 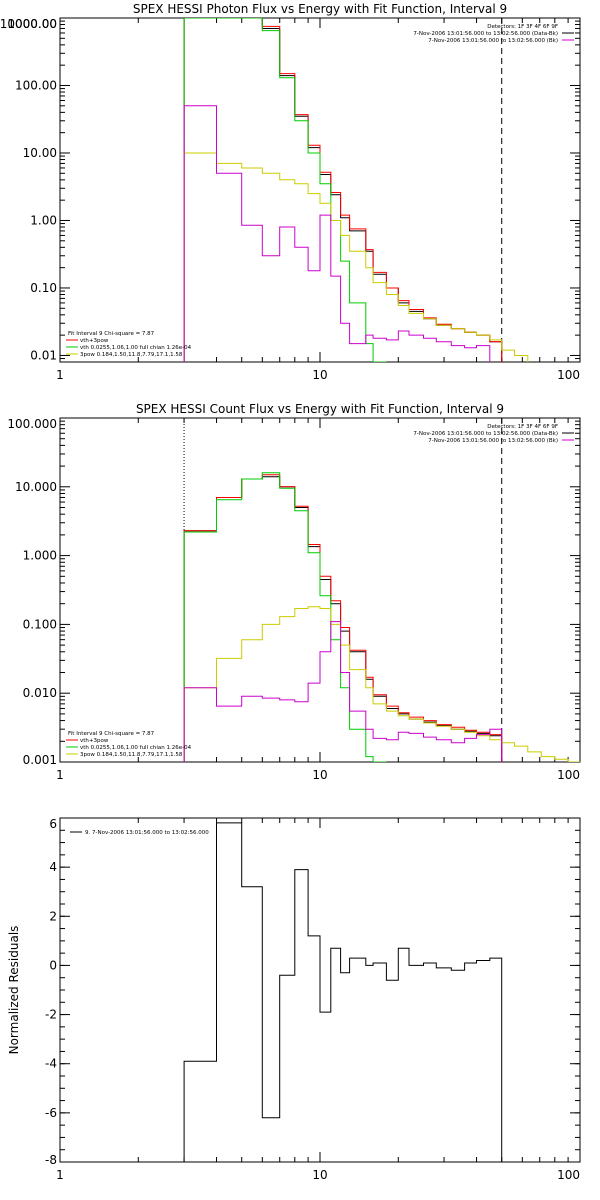 What do you see at coordinates (40, 693) in the screenshot?
I see `y-tick-label: 0.010` at bounding box center [40, 693].